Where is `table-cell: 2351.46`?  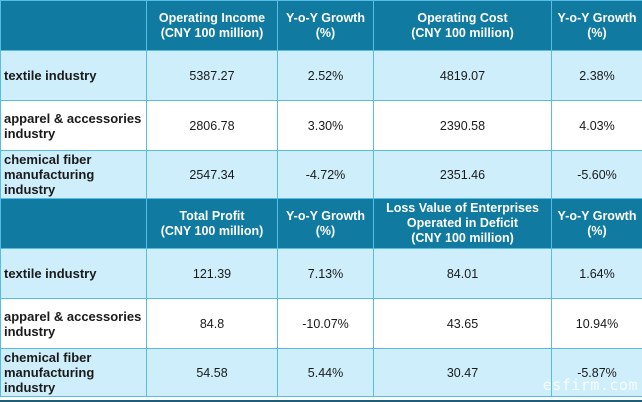 table-cell: 2351.46 is located at coordinates (462, 174).